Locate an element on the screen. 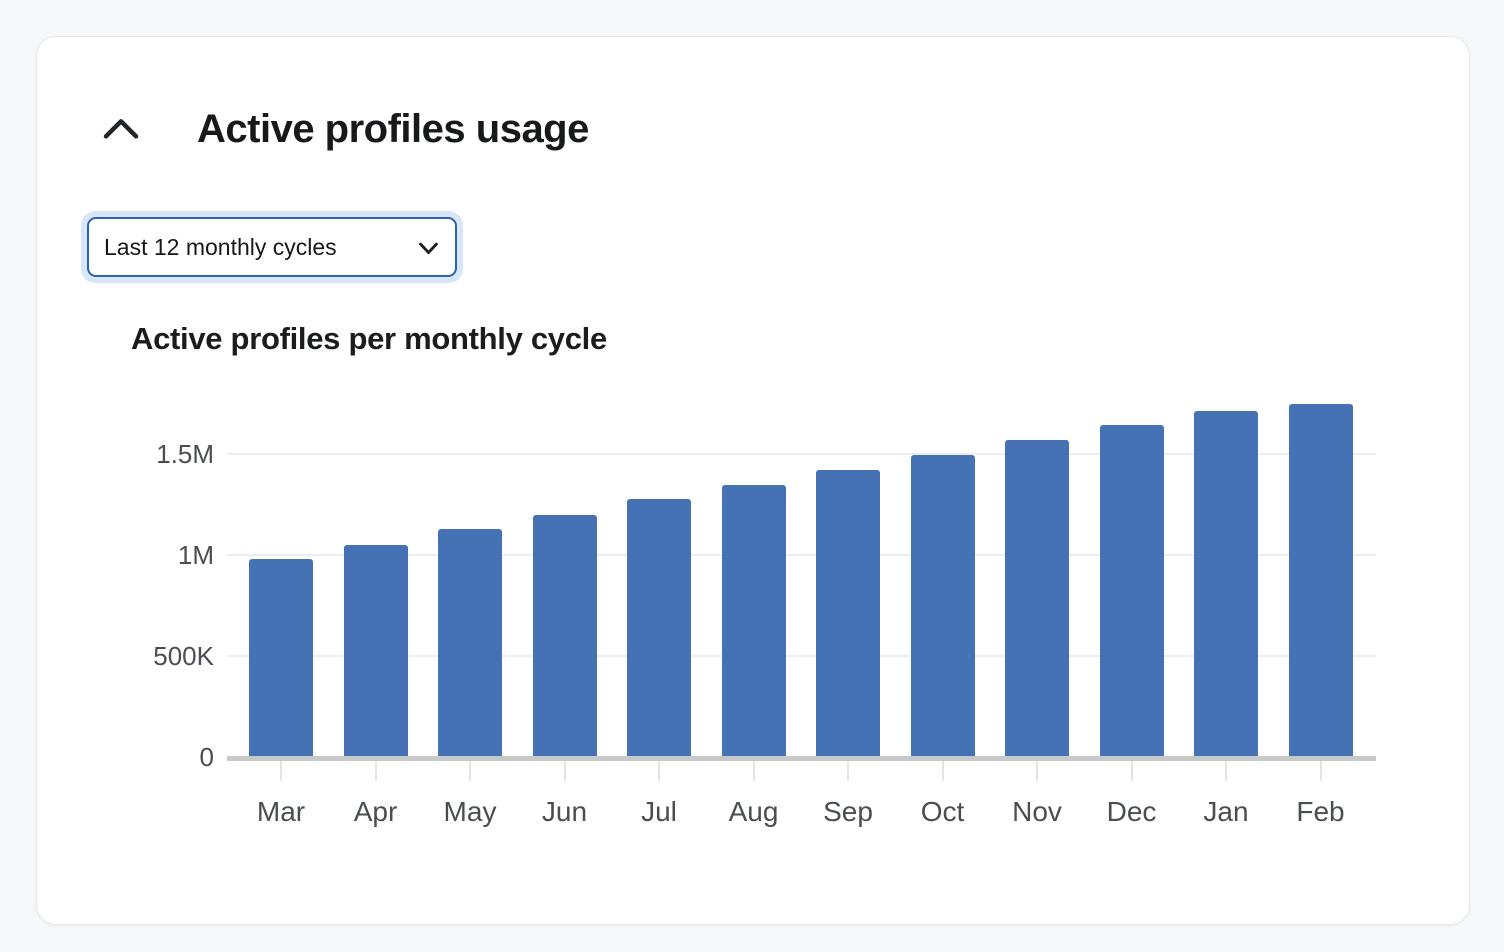  x-axis-tick-jul is located at coordinates (659, 771).